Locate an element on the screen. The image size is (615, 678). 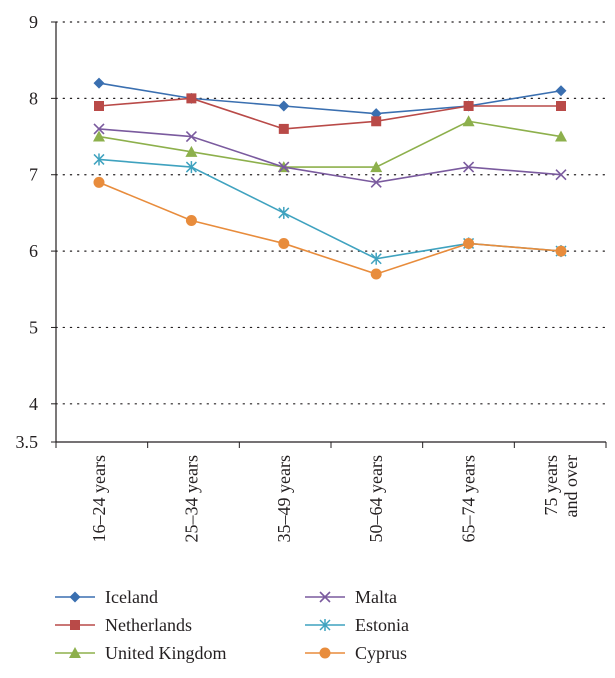
legend-item-estonia: Estonia is located at coordinates (357, 625).